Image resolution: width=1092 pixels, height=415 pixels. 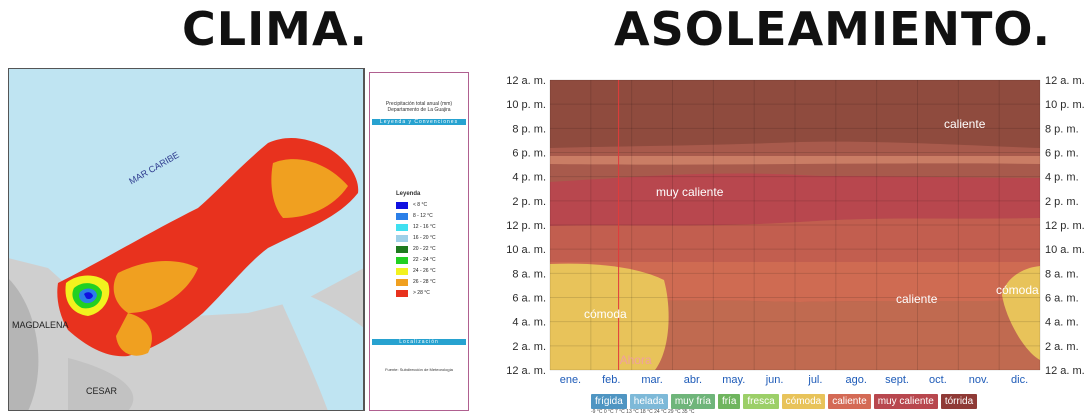 I want to click on band-comoda-left, so click(x=609, y=316).